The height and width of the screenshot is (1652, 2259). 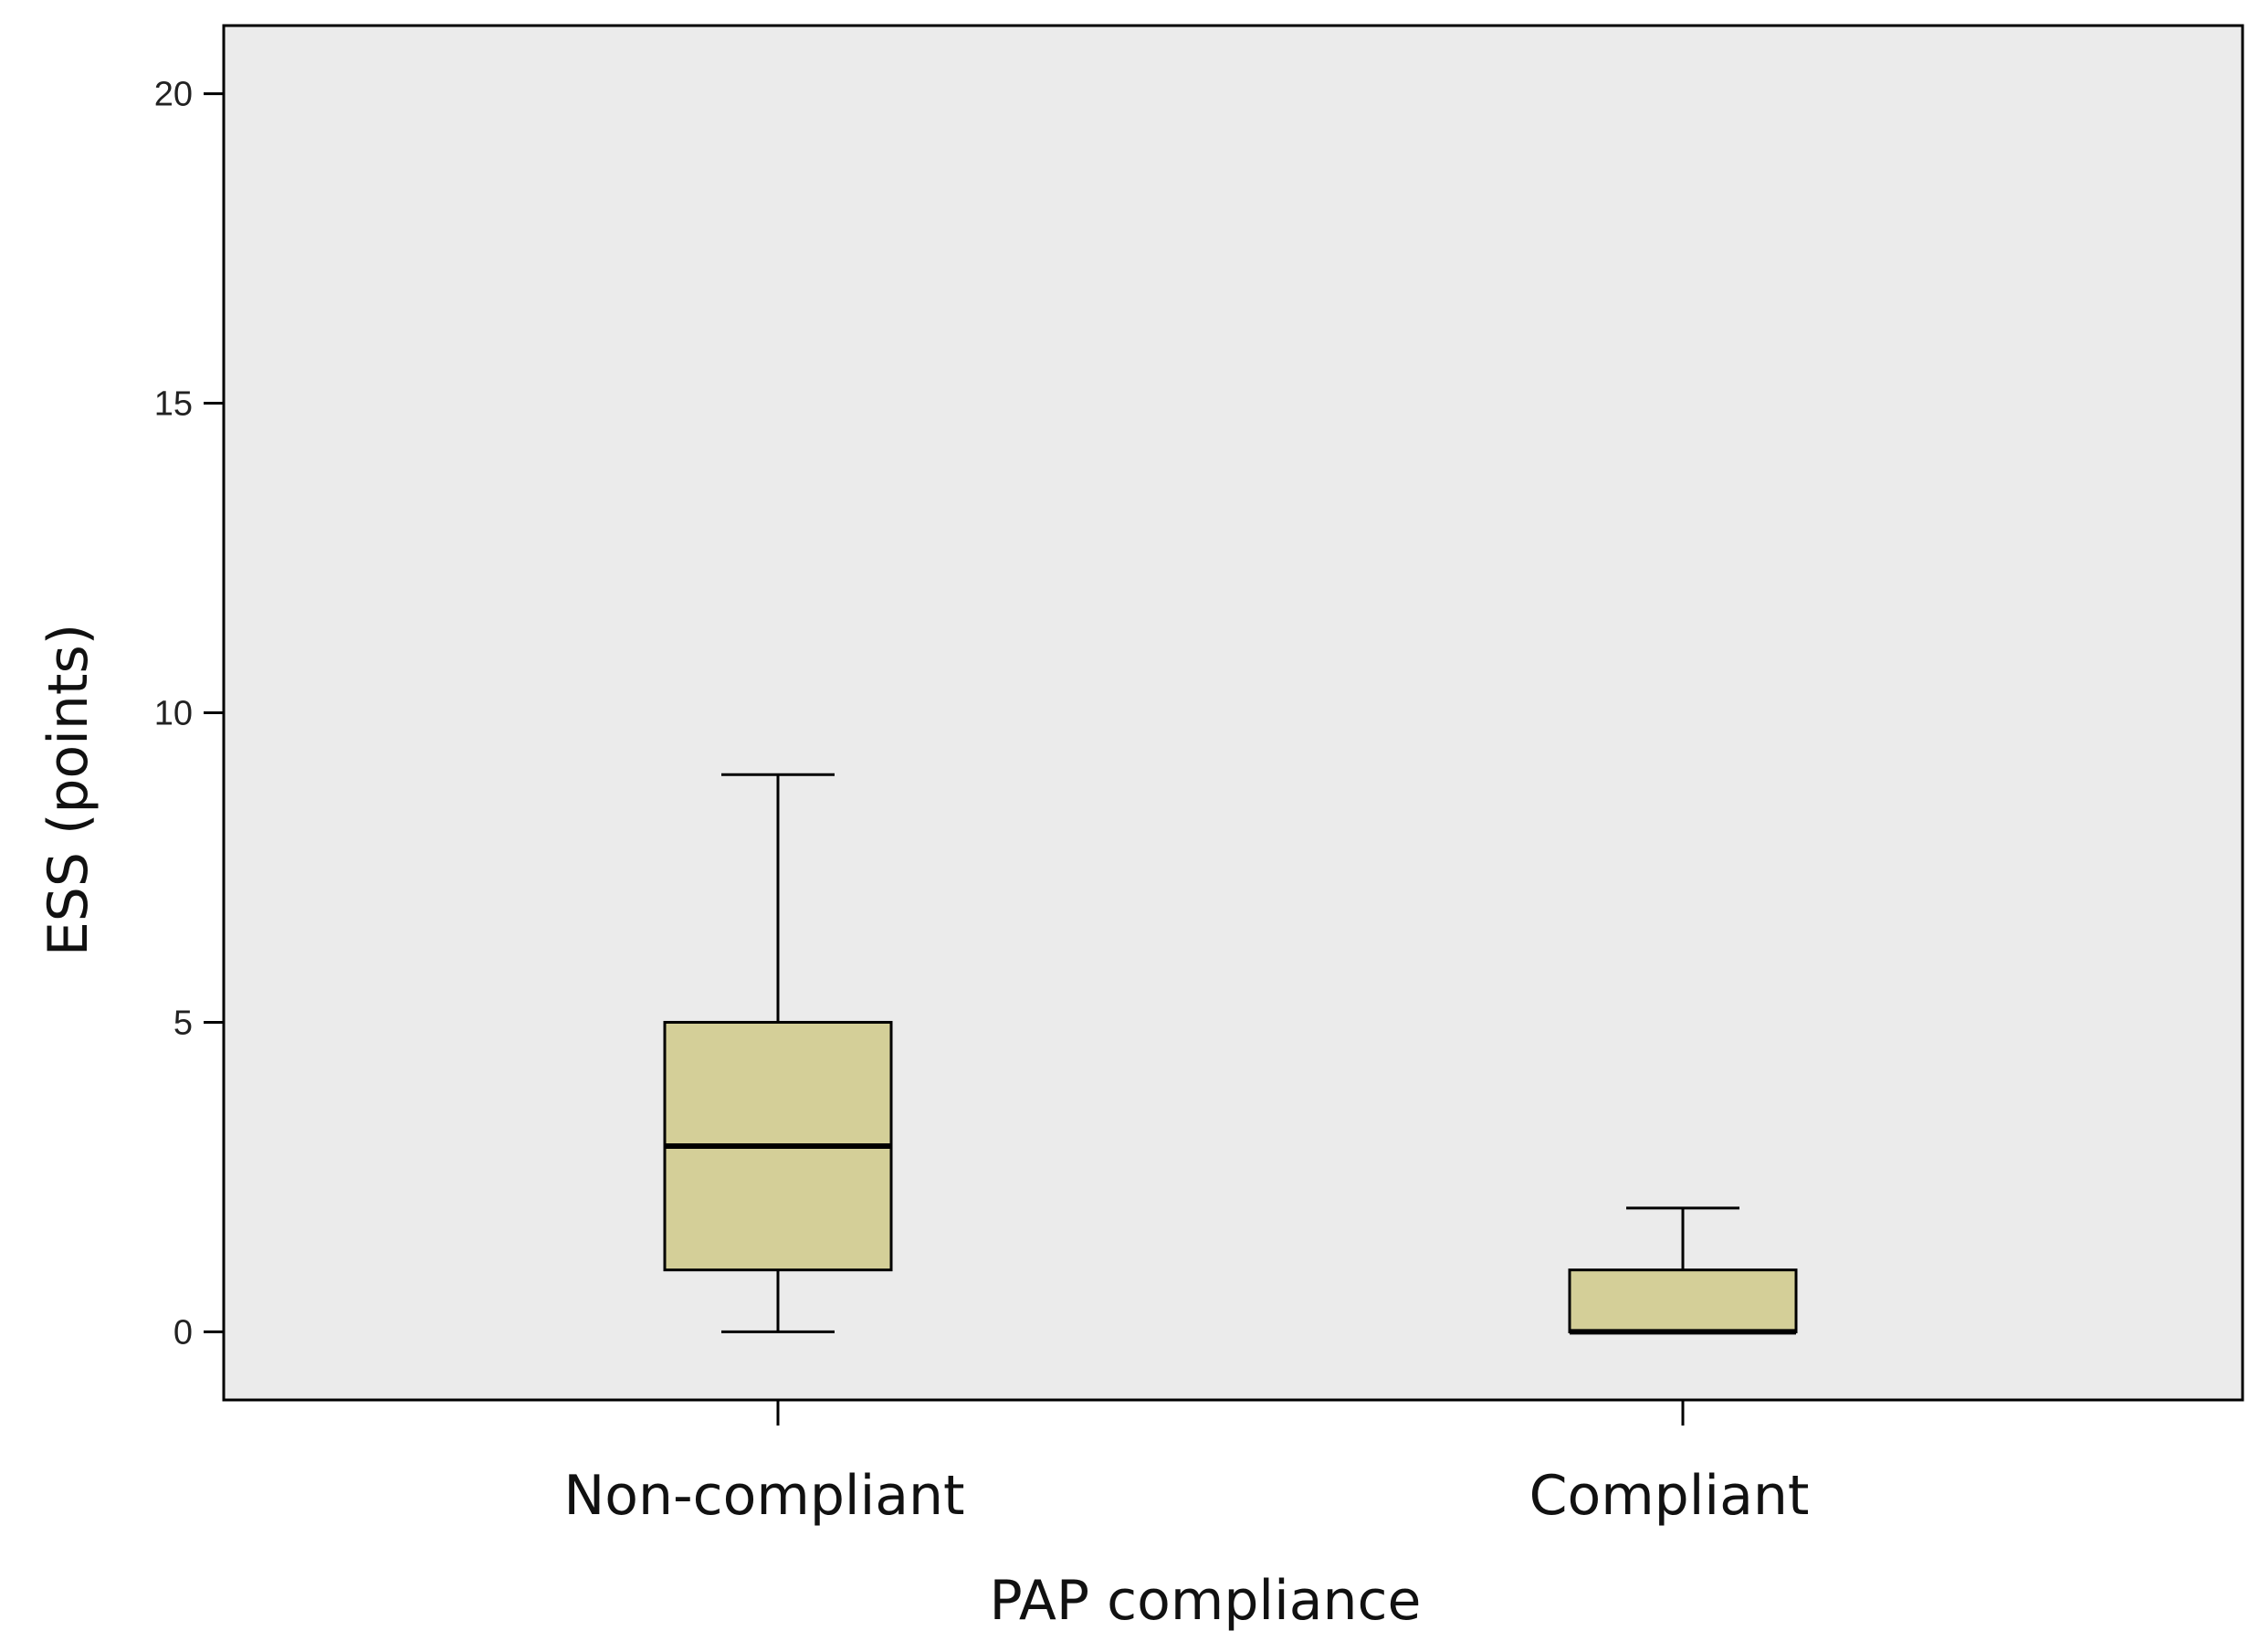 I want to click on y-axis: 0 5 10 15 20, so click(x=189, y=714).